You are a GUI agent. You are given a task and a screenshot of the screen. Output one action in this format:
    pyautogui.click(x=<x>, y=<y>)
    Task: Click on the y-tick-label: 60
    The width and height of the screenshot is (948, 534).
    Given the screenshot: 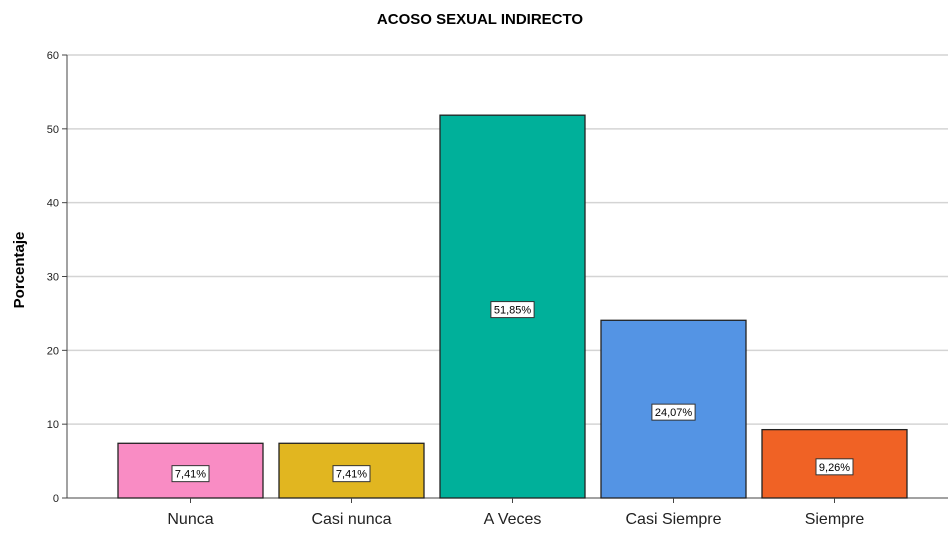 What is the action you would take?
    pyautogui.click(x=53, y=56)
    